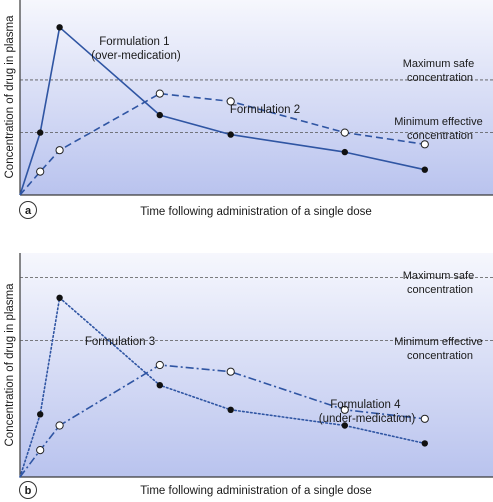  What do you see at coordinates (440, 136) in the screenshot?
I see `threshold-label-min-effective-a-line2: concentration` at bounding box center [440, 136].